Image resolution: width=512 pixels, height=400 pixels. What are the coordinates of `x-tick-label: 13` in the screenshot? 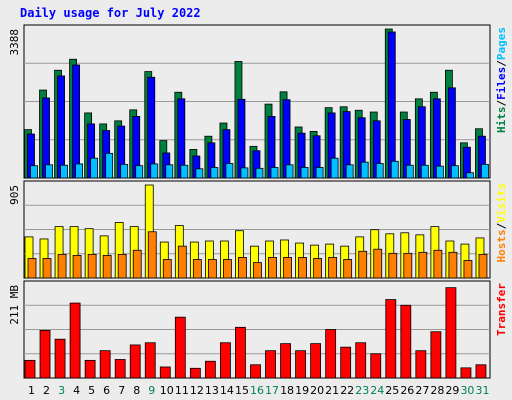 It's located at (212, 390).